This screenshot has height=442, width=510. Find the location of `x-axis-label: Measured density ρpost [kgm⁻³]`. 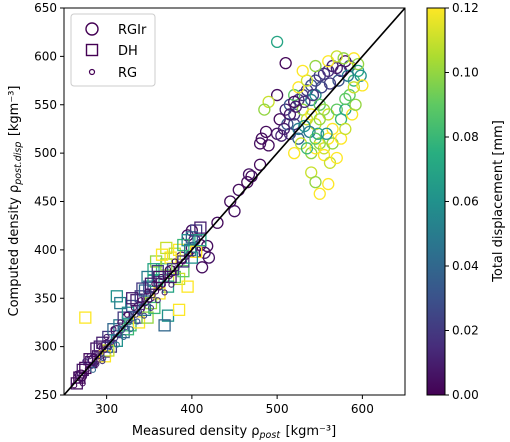

x-axis-label: Measured density ρpost [kgm⁻³] is located at coordinates (234, 432).